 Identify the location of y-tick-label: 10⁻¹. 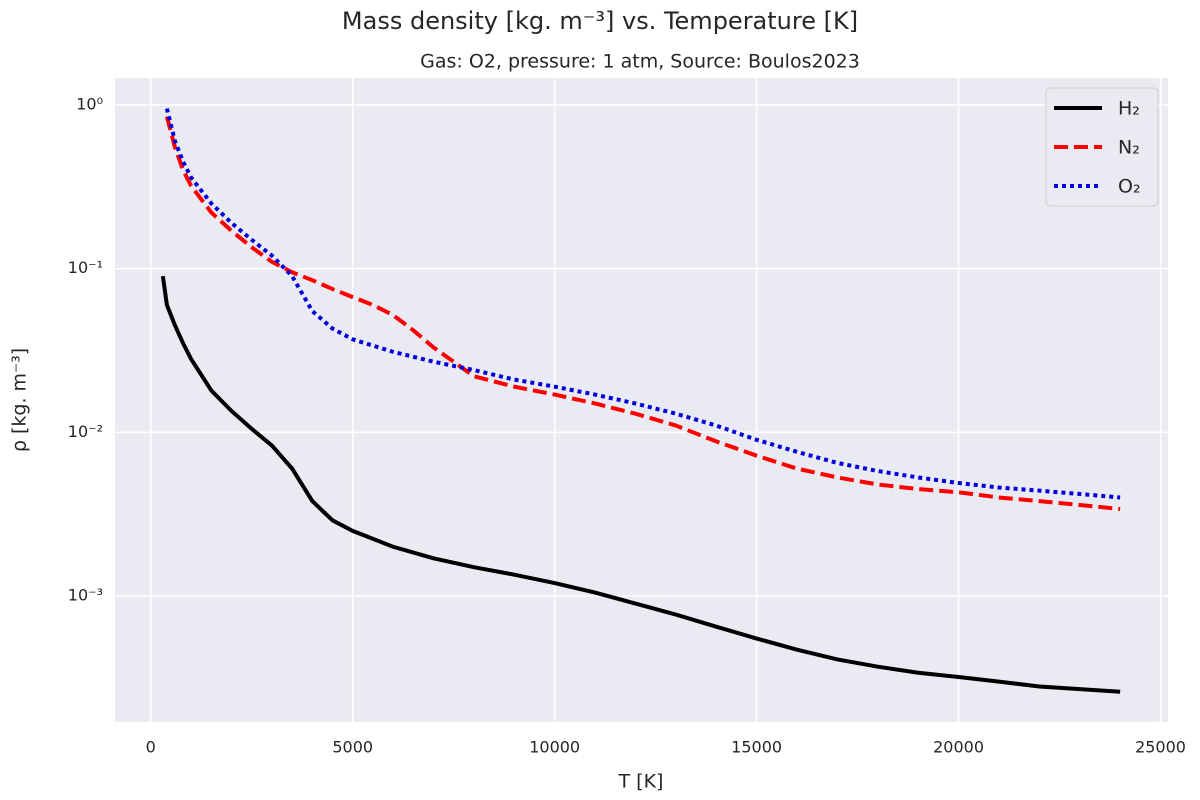
(85, 267).